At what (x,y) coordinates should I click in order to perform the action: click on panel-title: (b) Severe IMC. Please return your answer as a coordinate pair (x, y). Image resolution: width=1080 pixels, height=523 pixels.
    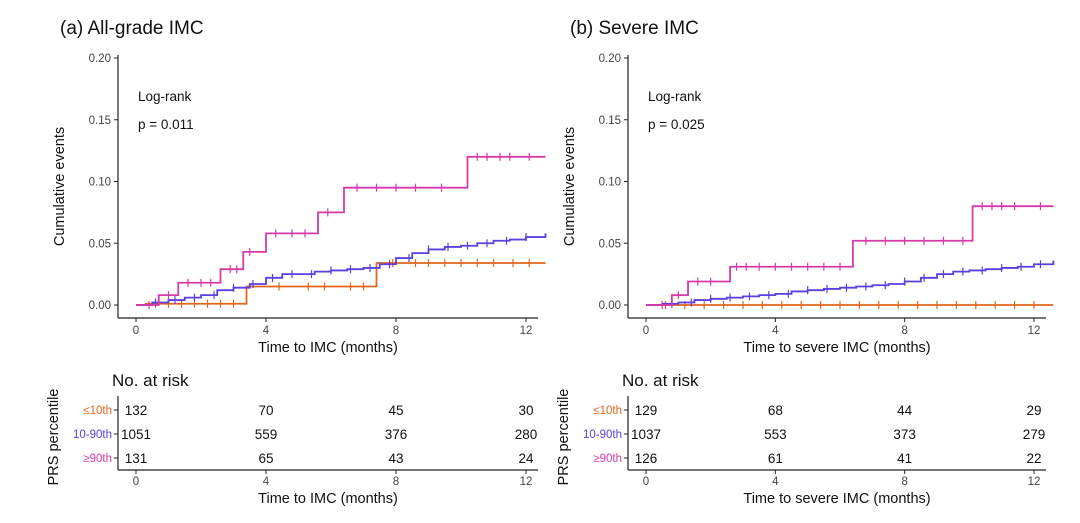
    Looking at the image, I should click on (634, 28).